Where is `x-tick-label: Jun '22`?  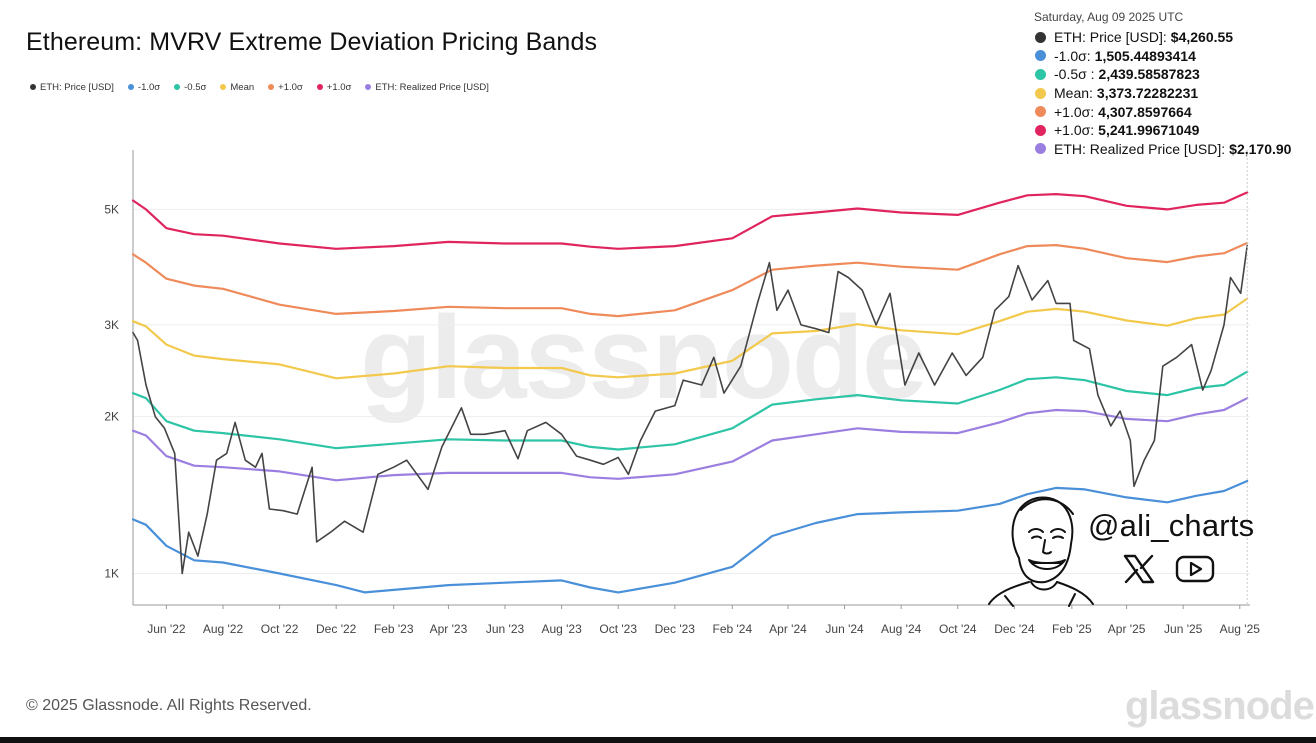 x-tick-label: Jun '22 is located at coordinates (166, 629).